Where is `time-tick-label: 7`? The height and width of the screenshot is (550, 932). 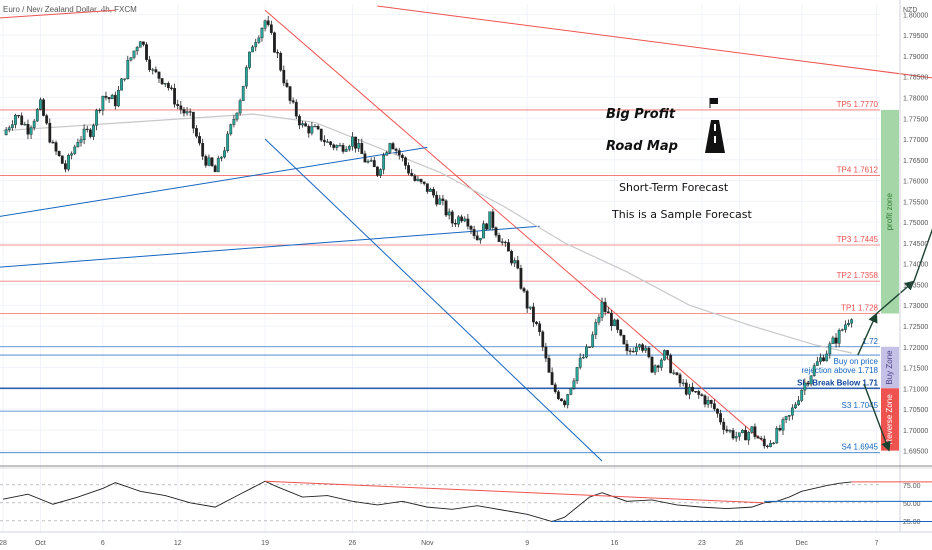
time-tick-label: 7 is located at coordinates (877, 543).